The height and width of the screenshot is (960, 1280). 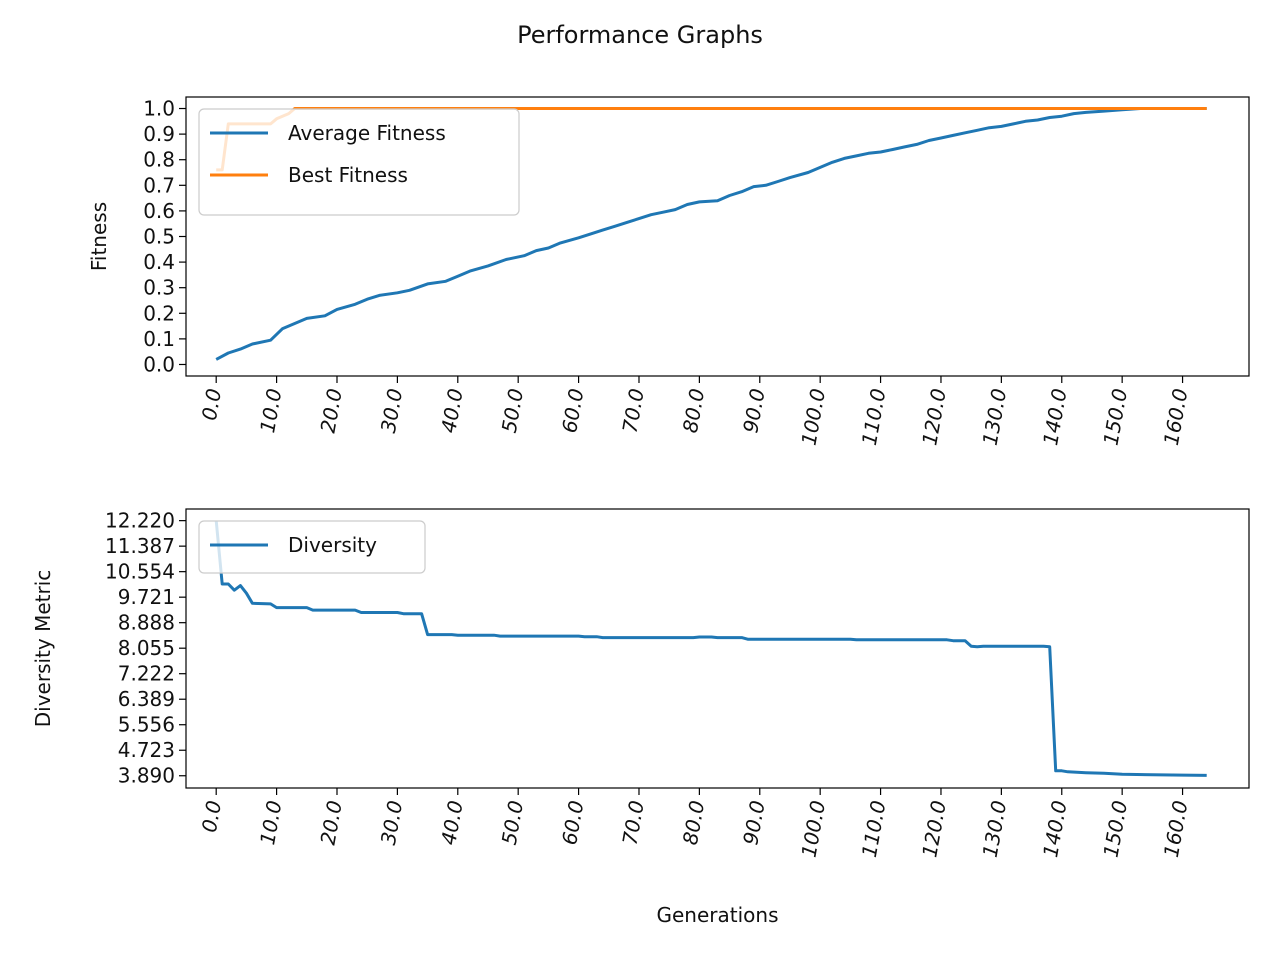 I want to click on y-tick-label: 3.890, so click(x=146, y=776).